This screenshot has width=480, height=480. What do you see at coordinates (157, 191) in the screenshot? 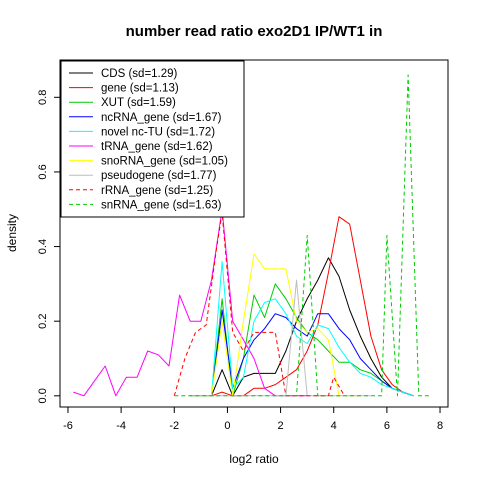
I see `legend-entry: rRNA_gene (sd=1.25)` at bounding box center [157, 191].